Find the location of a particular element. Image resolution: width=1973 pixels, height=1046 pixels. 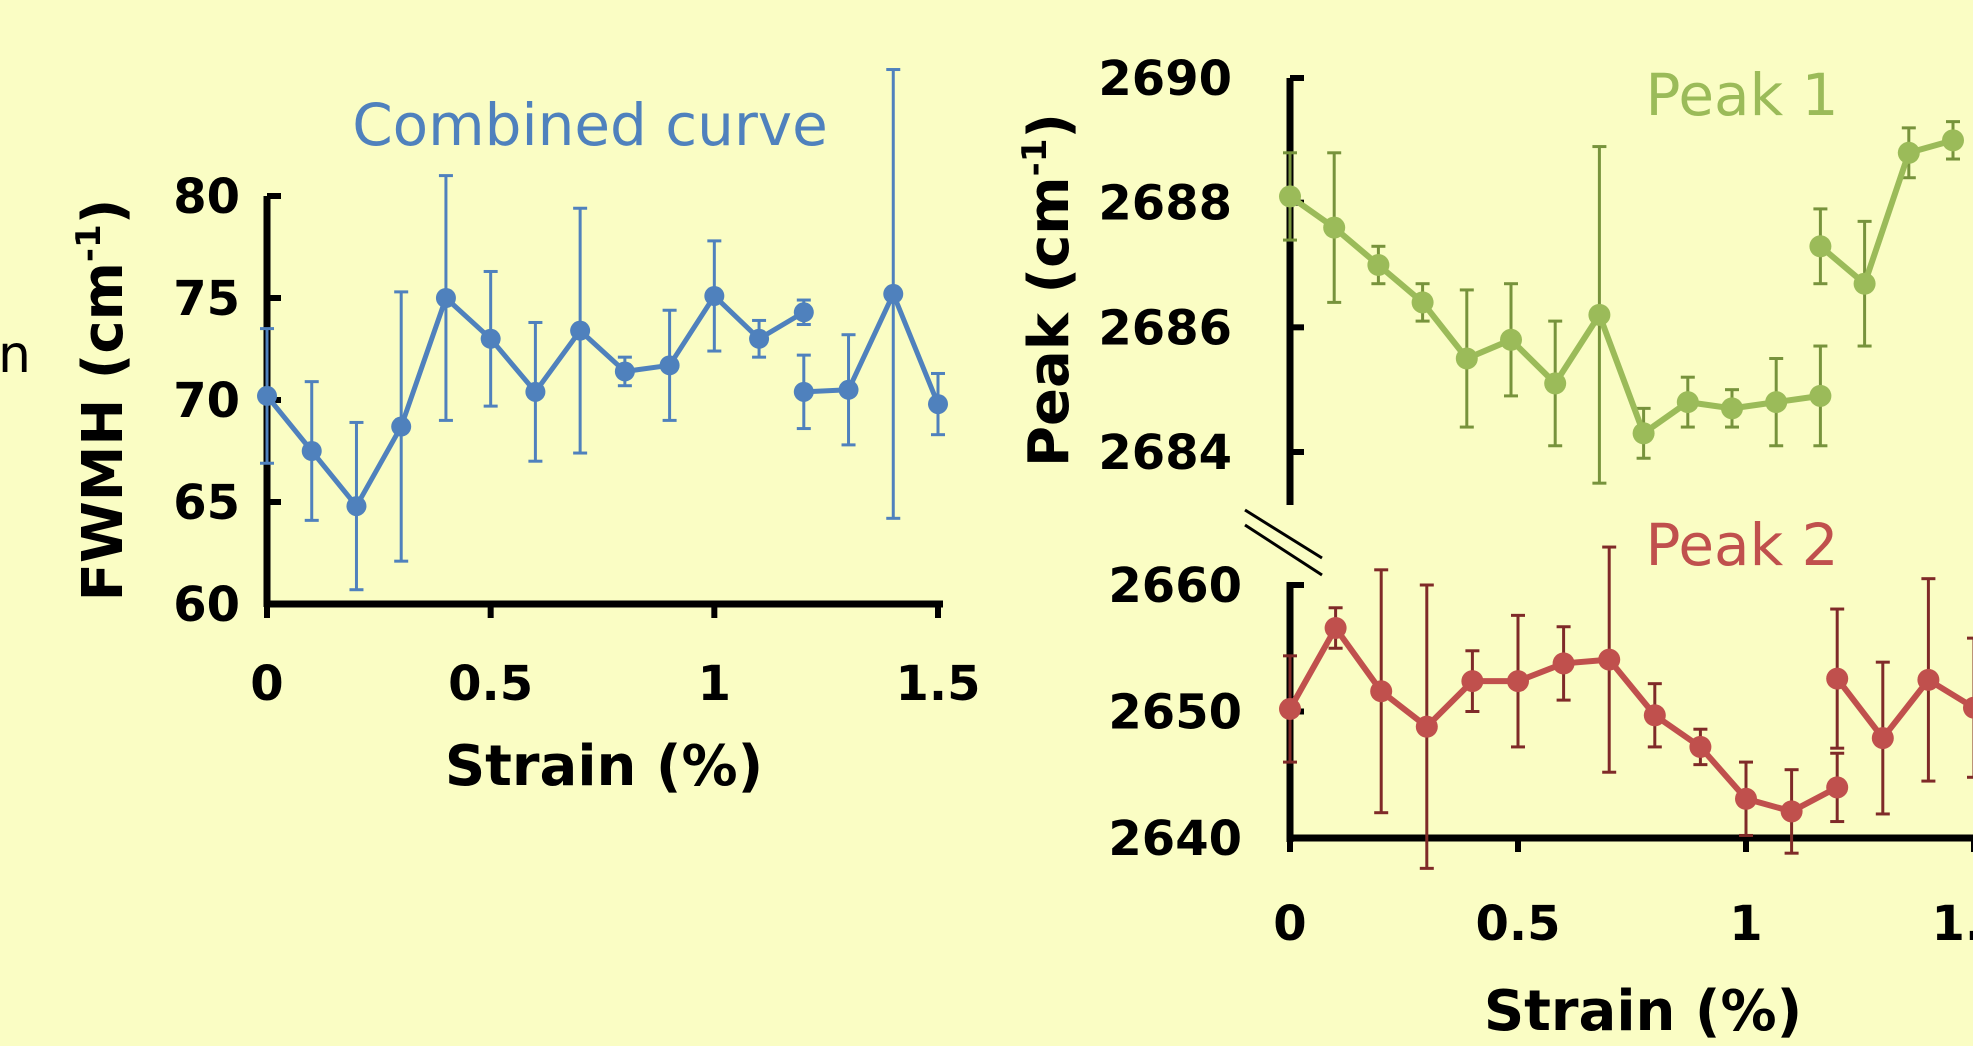

y-tick-label: 65 is located at coordinates (206, 503).